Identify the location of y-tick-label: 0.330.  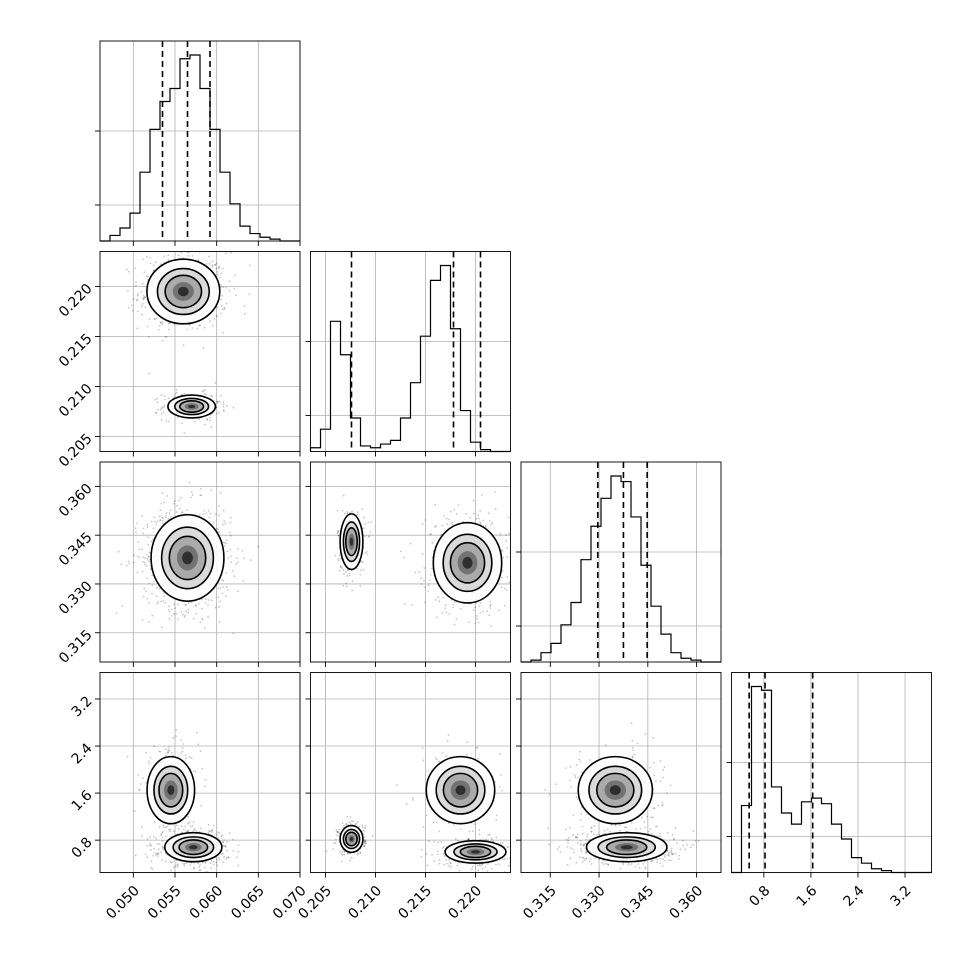
(76, 598).